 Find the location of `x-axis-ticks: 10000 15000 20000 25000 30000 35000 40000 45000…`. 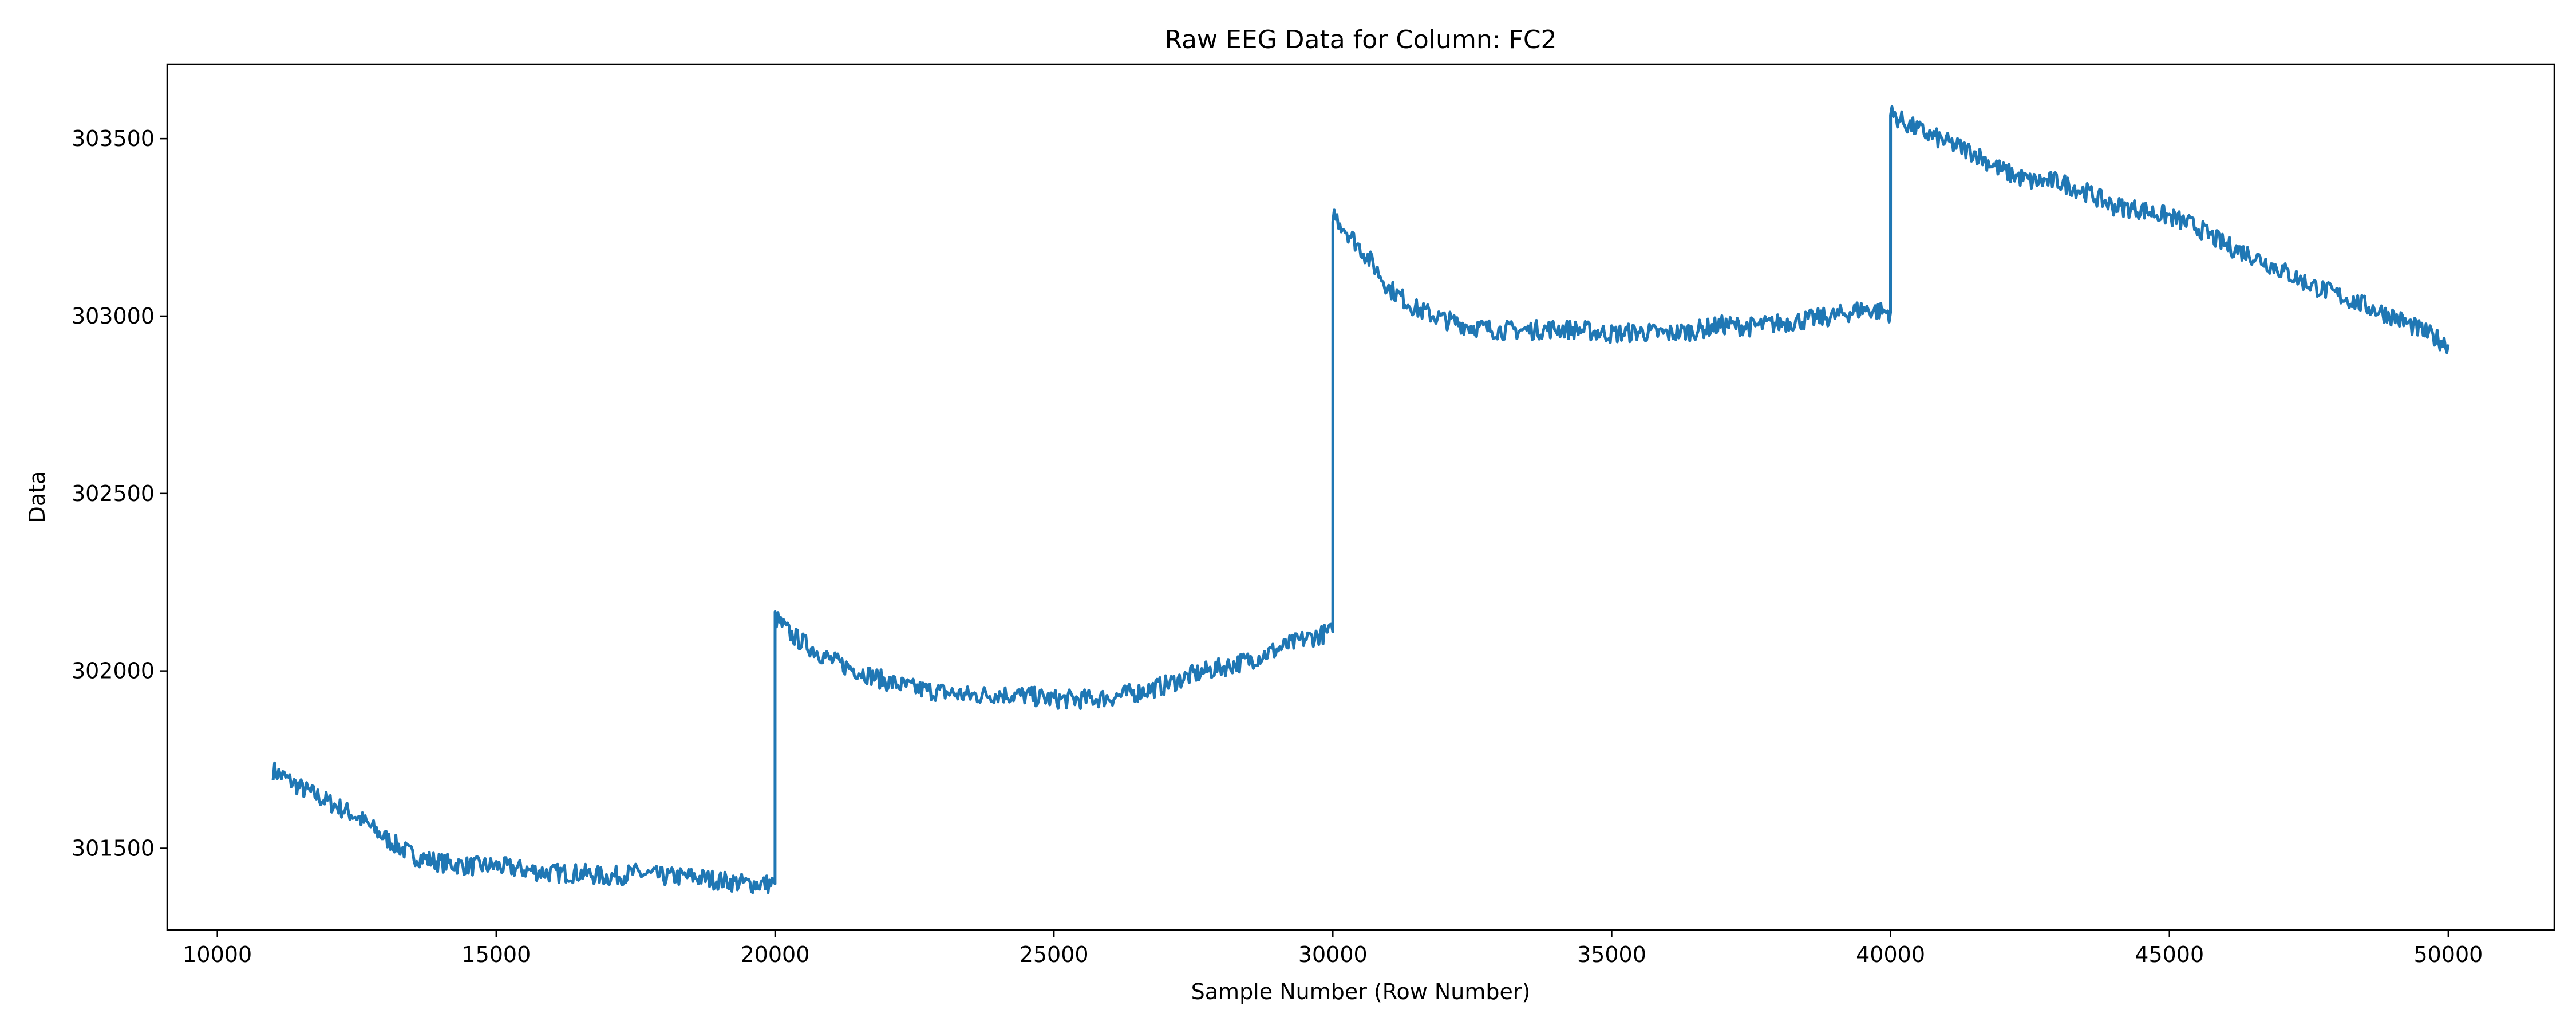

x-axis-ticks: 10000 15000 20000 25000 30000 35000 40000 45000… is located at coordinates (1333, 948).